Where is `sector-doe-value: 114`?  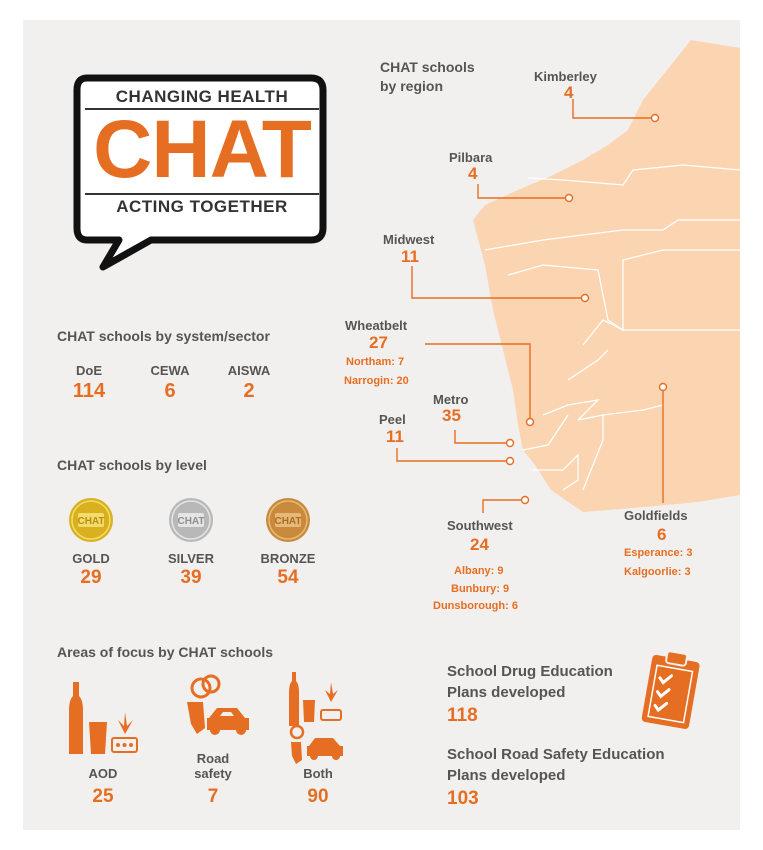 sector-doe-value: 114 is located at coordinates (89, 391).